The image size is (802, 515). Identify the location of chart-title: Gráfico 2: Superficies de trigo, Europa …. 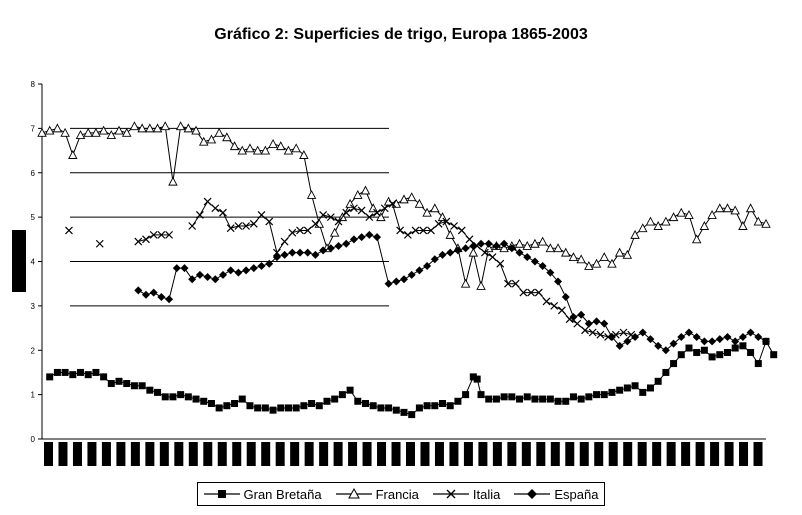
(401, 34).